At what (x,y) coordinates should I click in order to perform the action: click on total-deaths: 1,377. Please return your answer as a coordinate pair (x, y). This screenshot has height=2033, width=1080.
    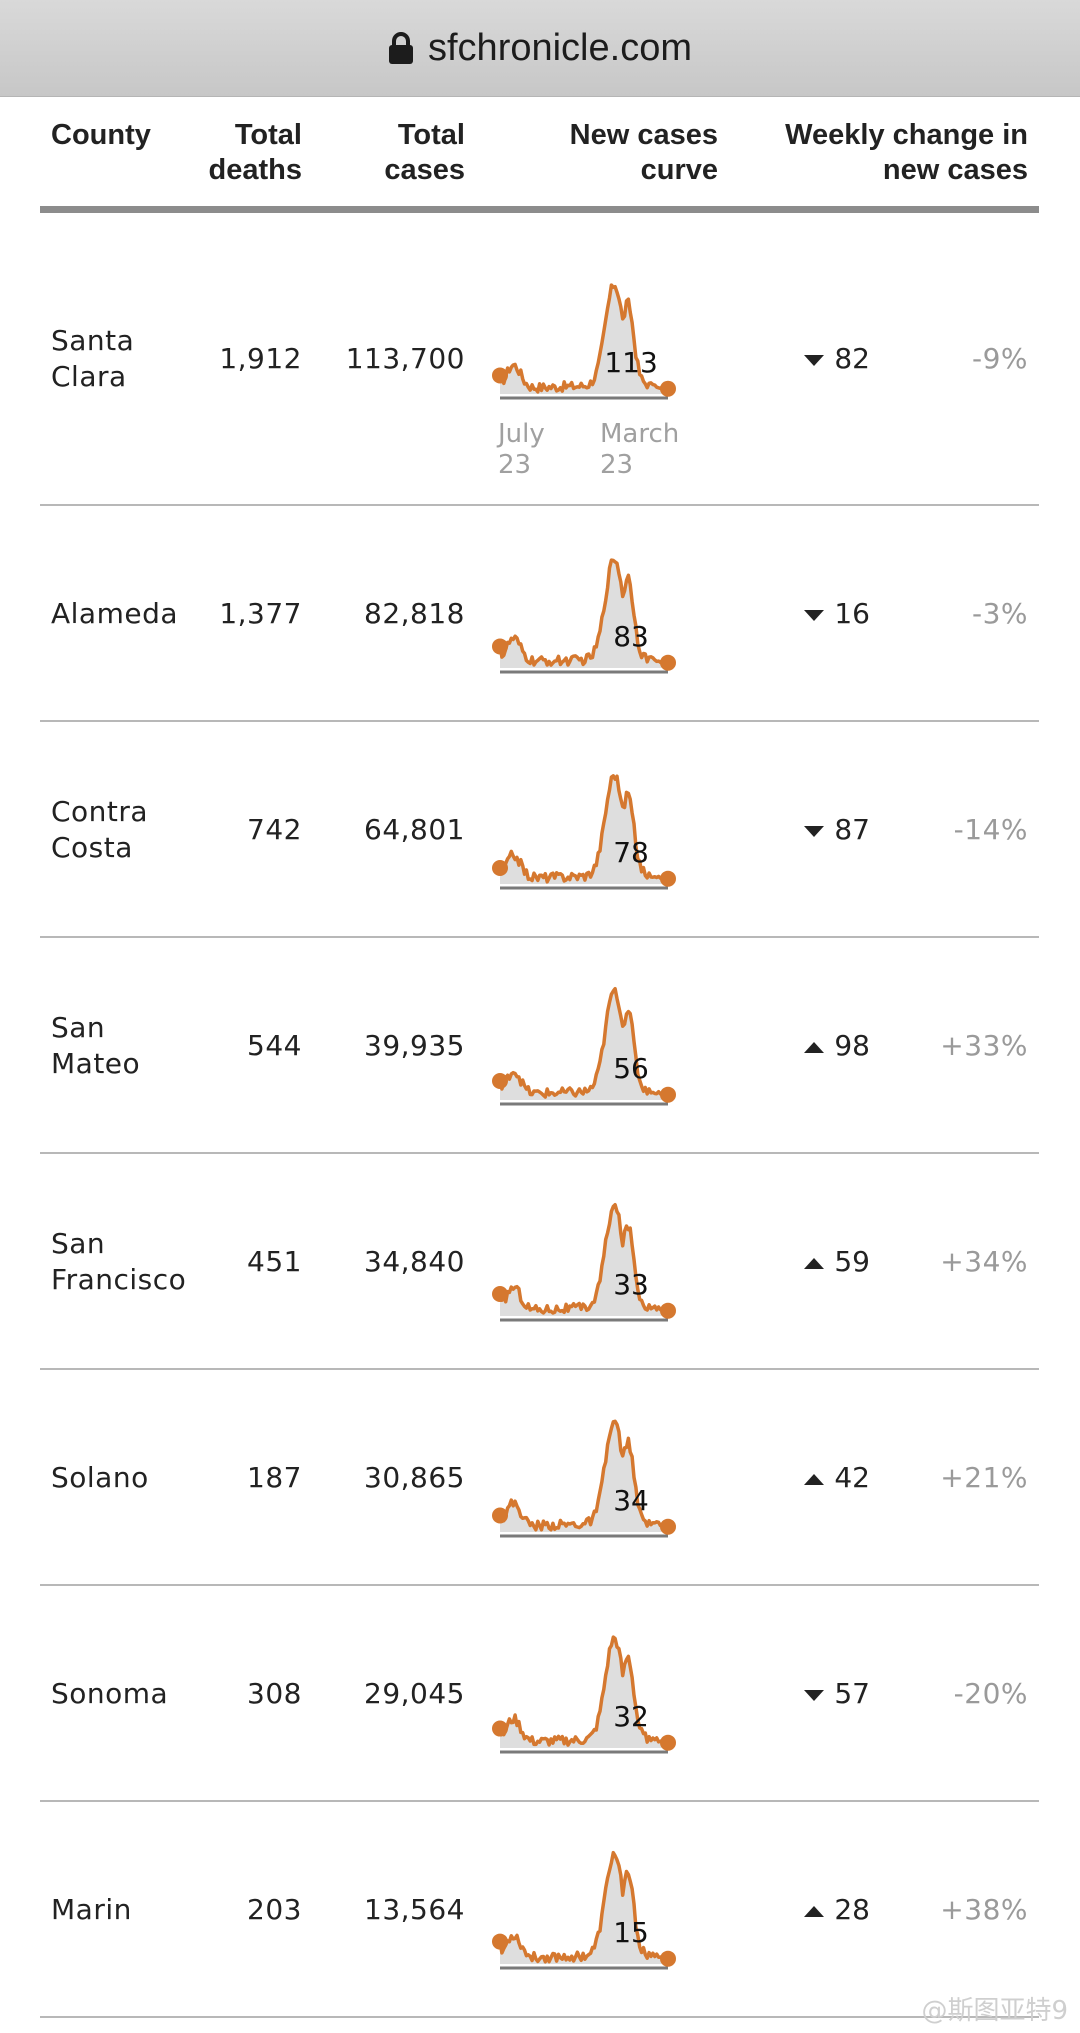
    Looking at the image, I should click on (260, 613).